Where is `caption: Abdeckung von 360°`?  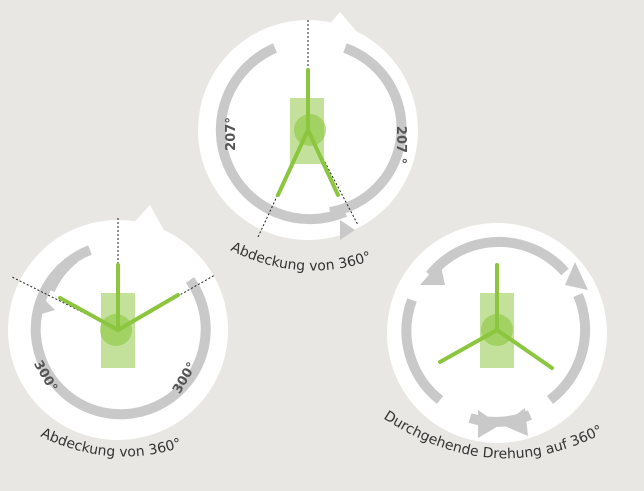
caption: Abdeckung von 360° is located at coordinates (300, 256).